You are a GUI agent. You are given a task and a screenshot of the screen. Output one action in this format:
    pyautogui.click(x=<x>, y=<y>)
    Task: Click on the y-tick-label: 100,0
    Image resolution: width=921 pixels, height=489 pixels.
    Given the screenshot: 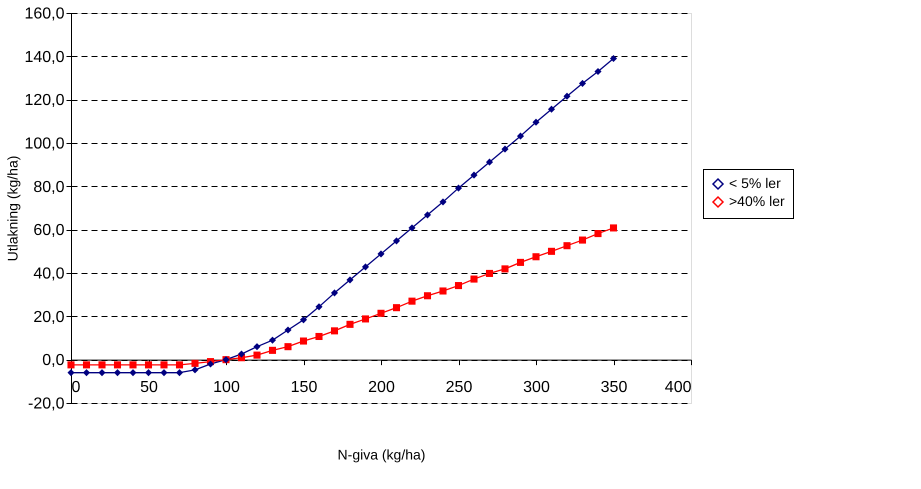 What is the action you would take?
    pyautogui.click(x=44, y=144)
    